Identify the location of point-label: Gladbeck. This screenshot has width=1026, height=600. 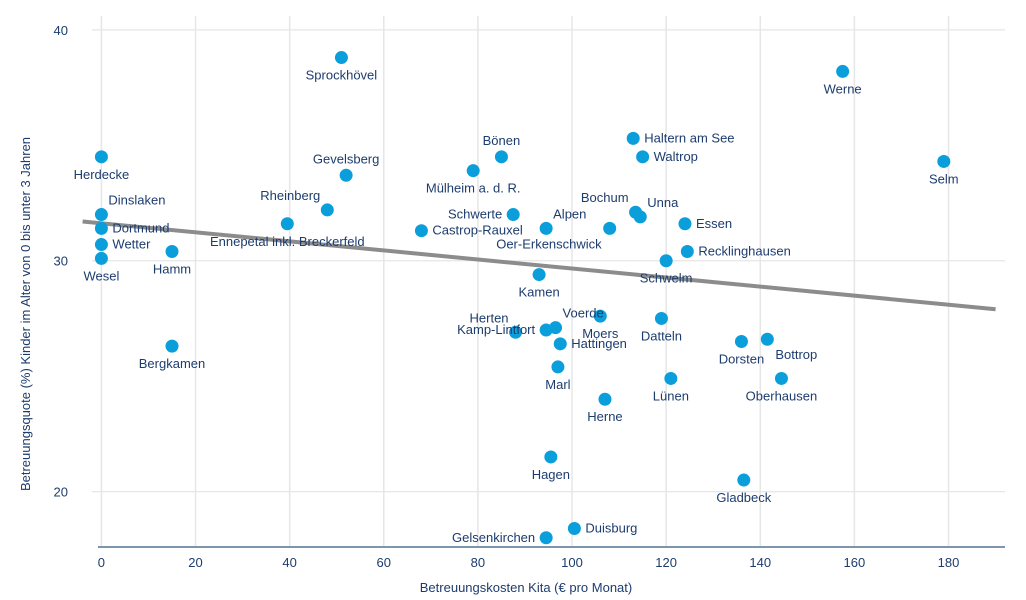
(743, 497).